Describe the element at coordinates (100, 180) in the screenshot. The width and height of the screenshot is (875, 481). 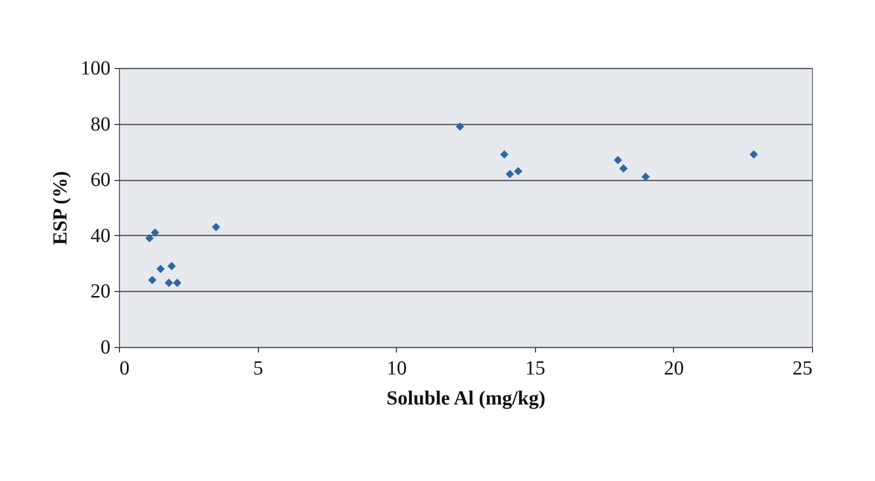
I see `y-tick-label: 60` at that location.